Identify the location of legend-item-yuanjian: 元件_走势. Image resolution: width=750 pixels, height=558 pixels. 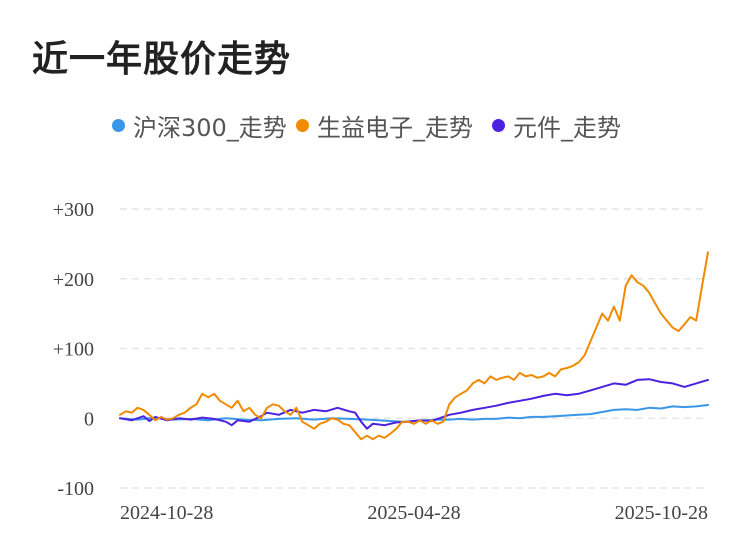
(556, 125).